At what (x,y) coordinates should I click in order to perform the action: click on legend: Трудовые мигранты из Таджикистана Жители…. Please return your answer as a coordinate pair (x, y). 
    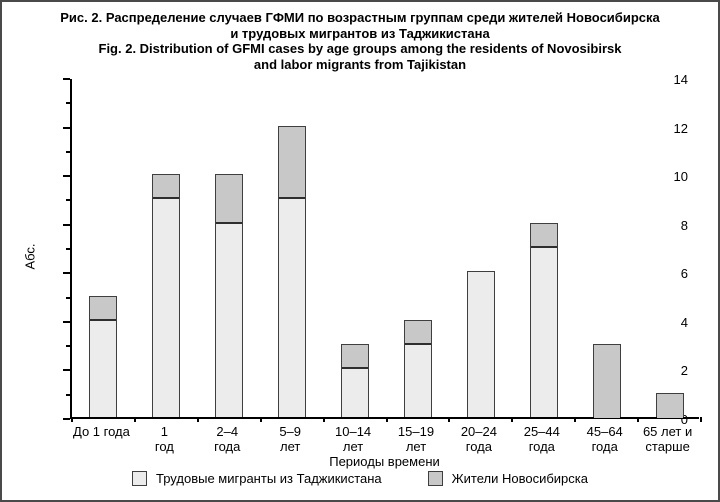
    Looking at the image, I should click on (360, 478).